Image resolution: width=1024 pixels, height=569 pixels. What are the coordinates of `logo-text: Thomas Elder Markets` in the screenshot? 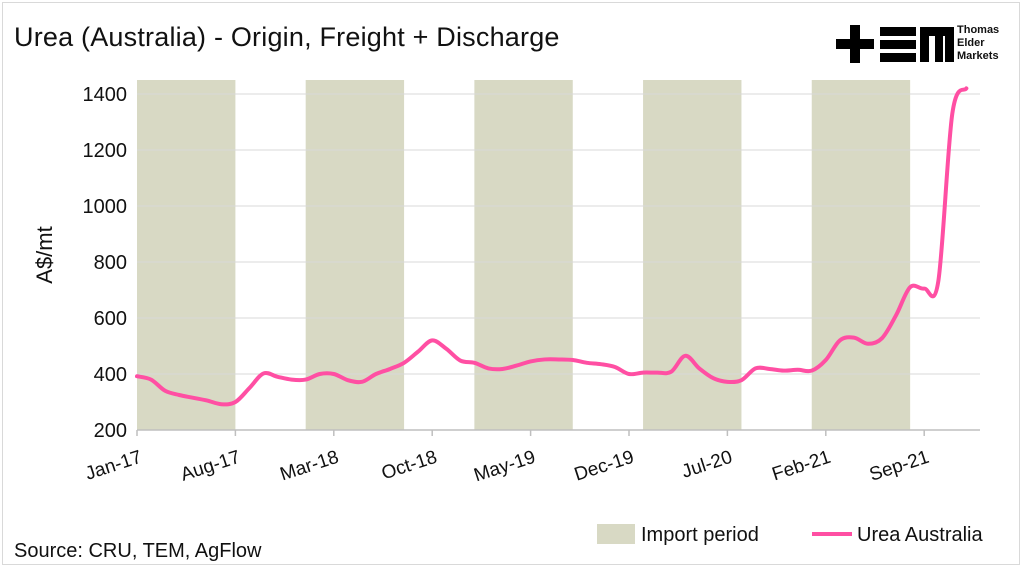 It's located at (978, 43).